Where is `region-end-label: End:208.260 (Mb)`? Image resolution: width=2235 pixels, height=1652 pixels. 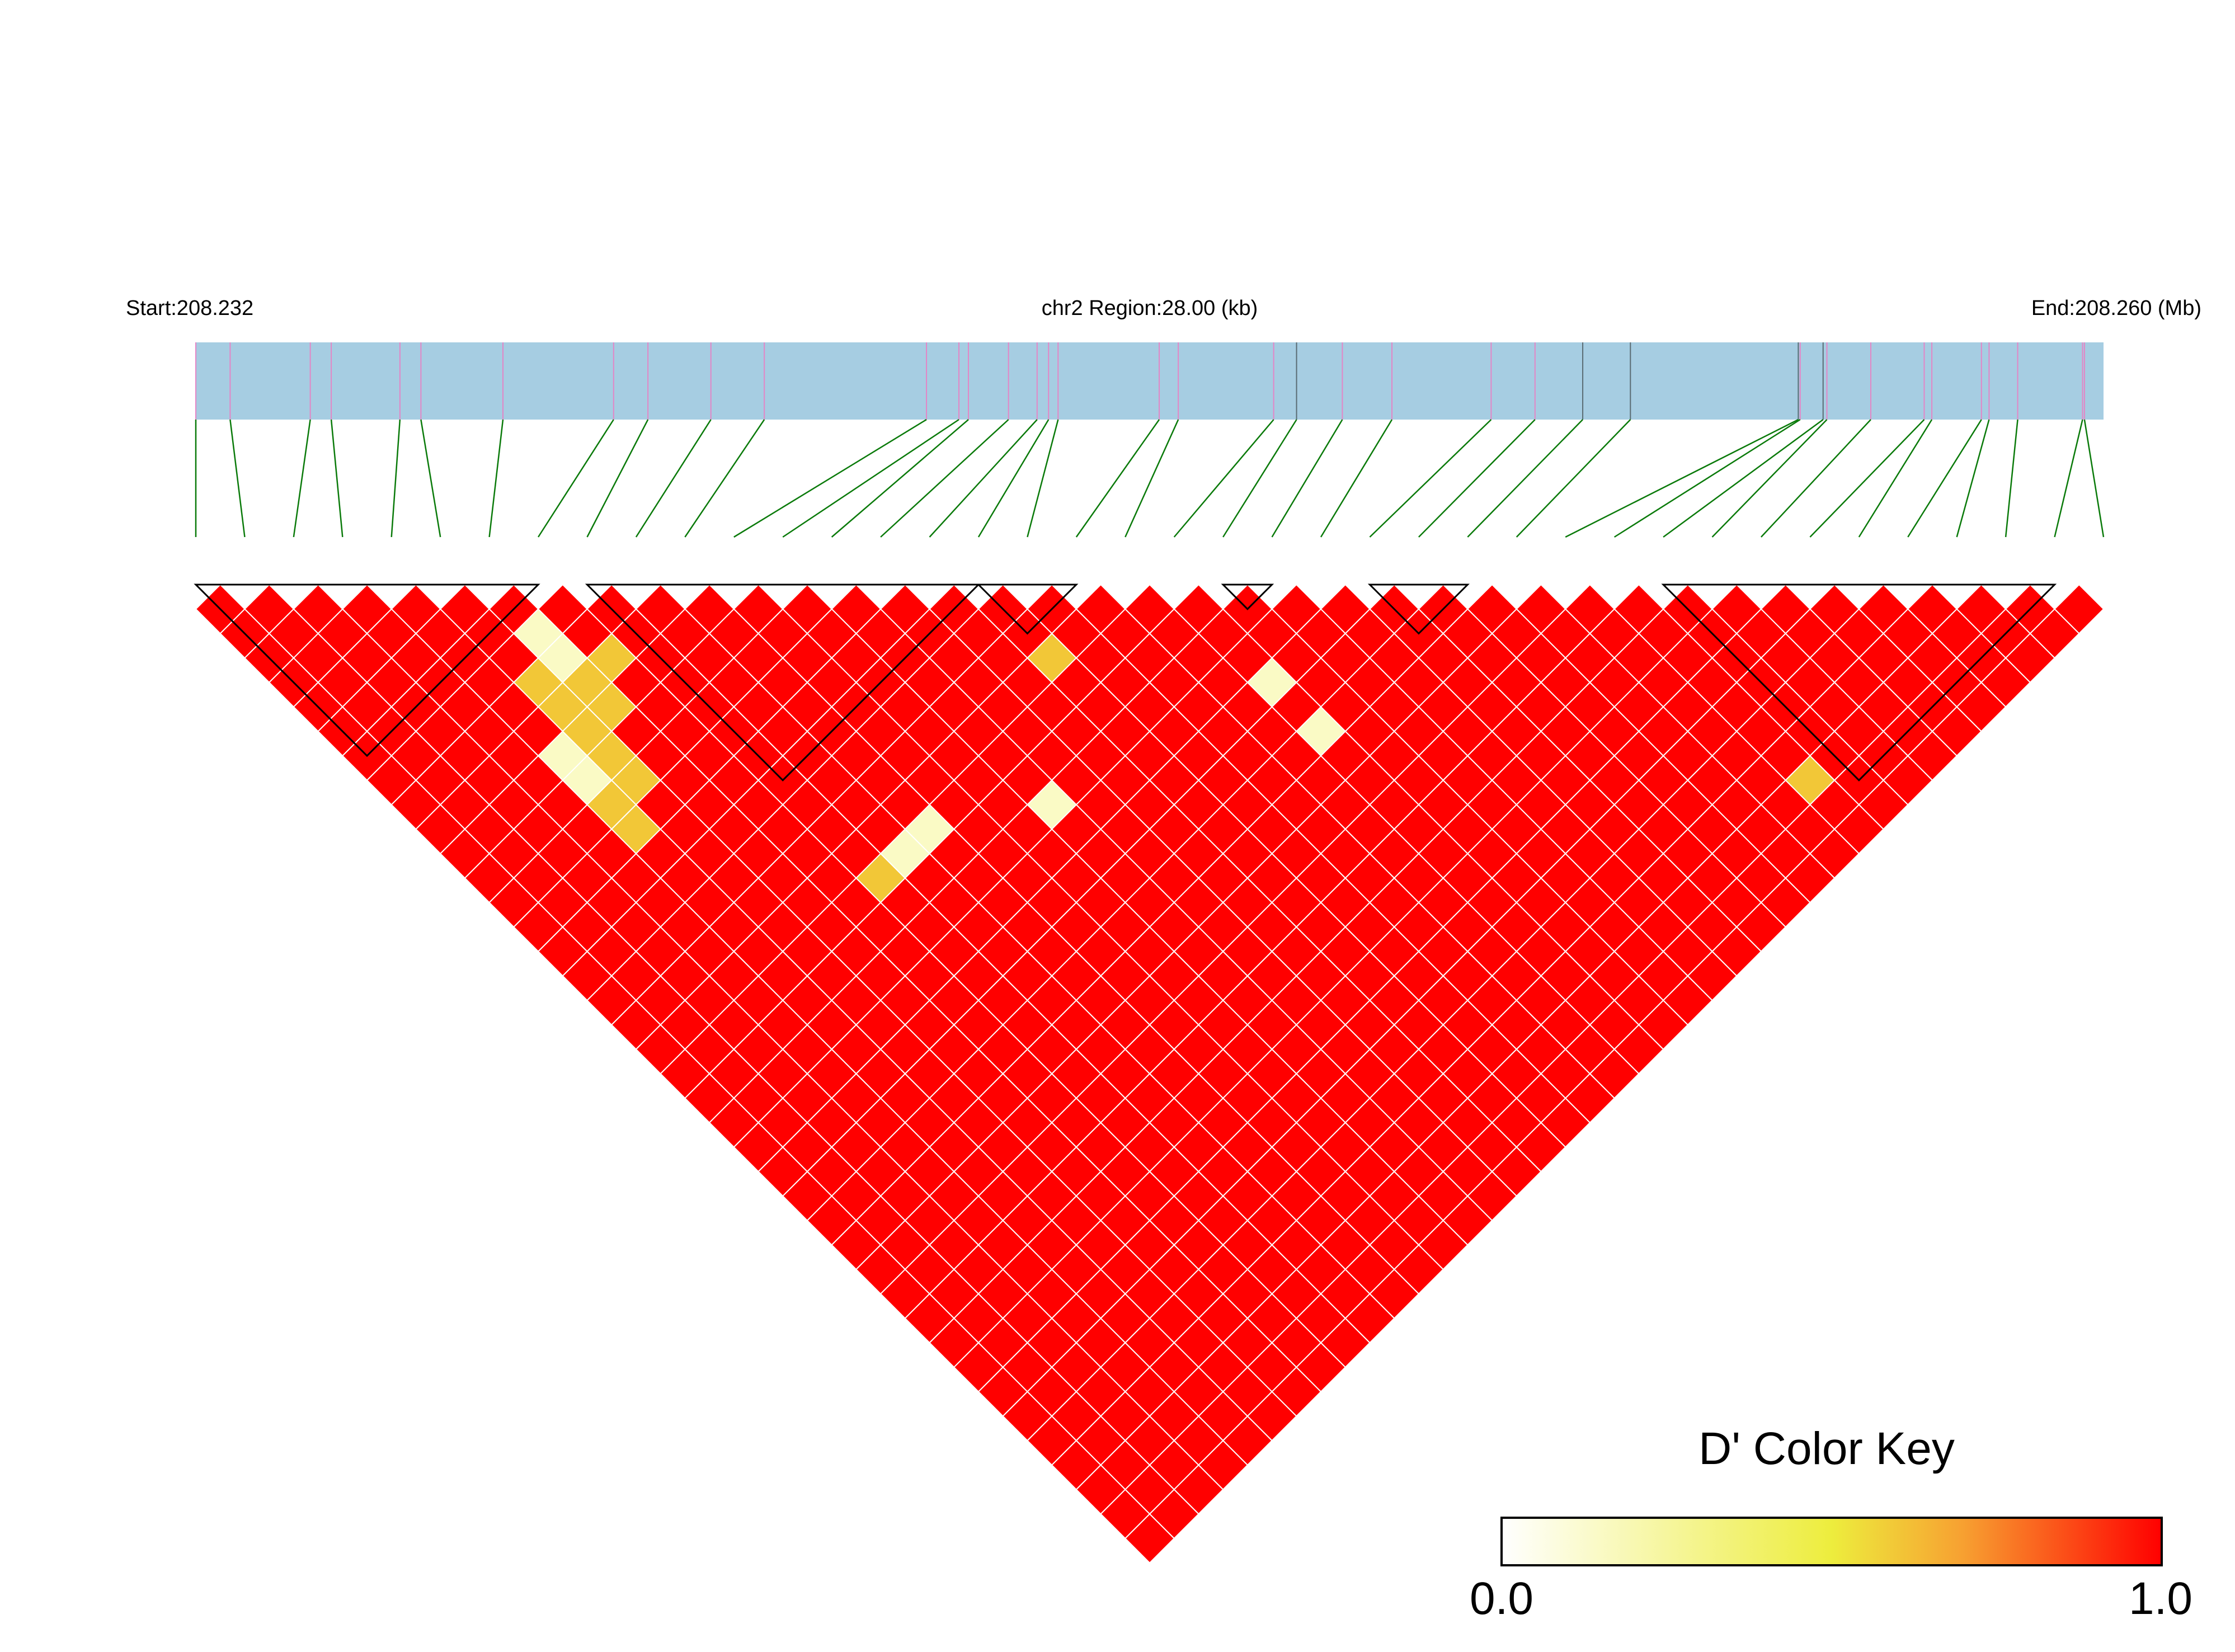
region-end-label: End:208.260 (Mb) is located at coordinates (2116, 308).